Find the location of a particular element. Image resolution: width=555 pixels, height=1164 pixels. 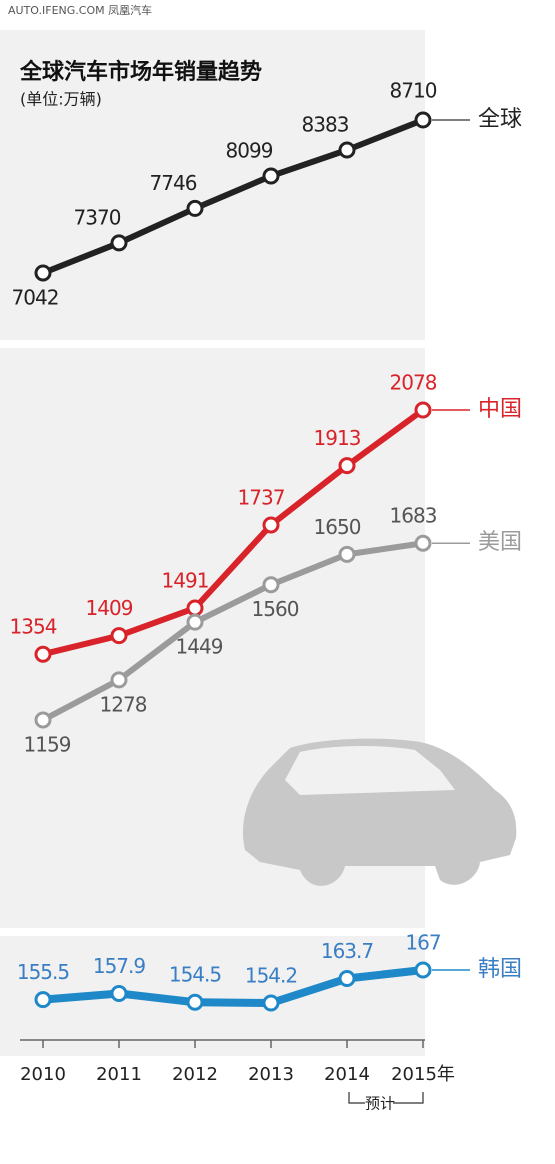

data-label: 1683 is located at coordinates (413, 516).